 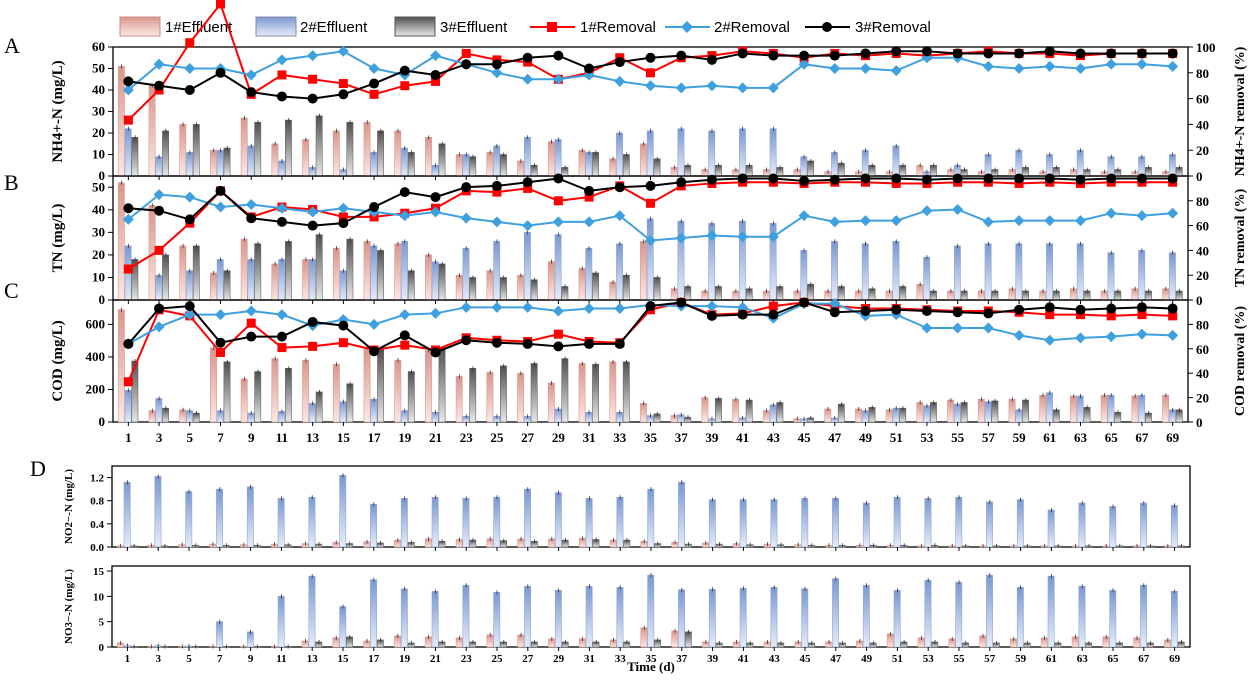 What do you see at coordinates (128, 382) in the screenshot?
I see `panel-c-marker-removal1` at bounding box center [128, 382].